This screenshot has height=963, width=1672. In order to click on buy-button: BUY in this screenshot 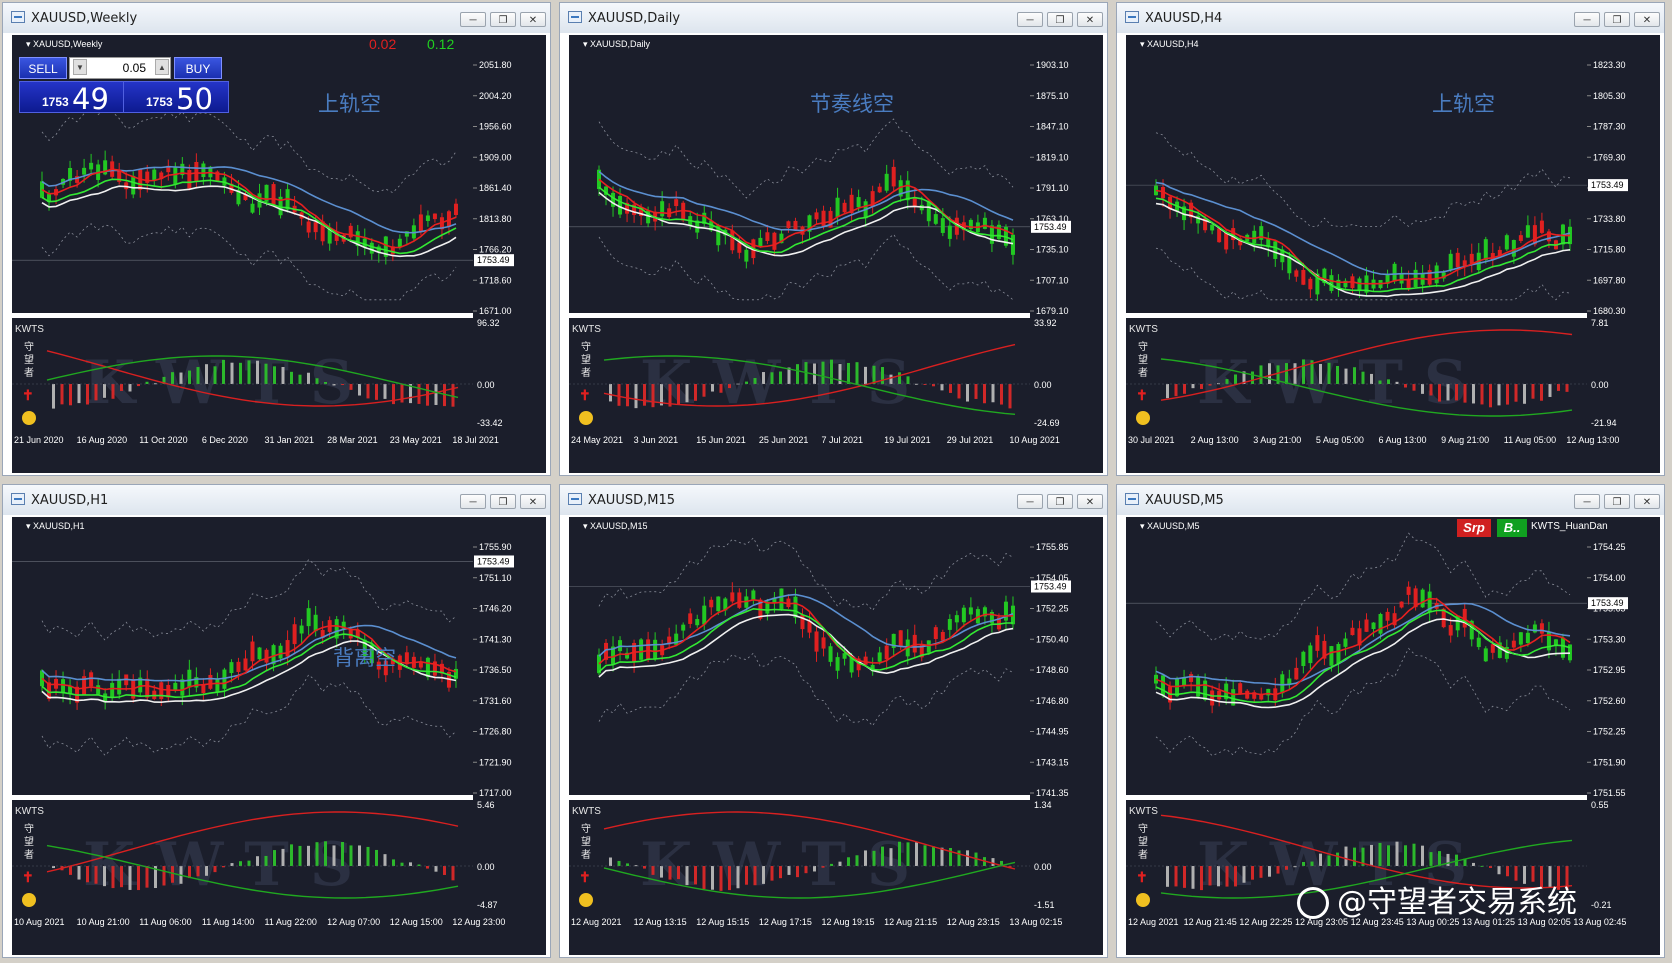, I will do `click(198, 68)`.